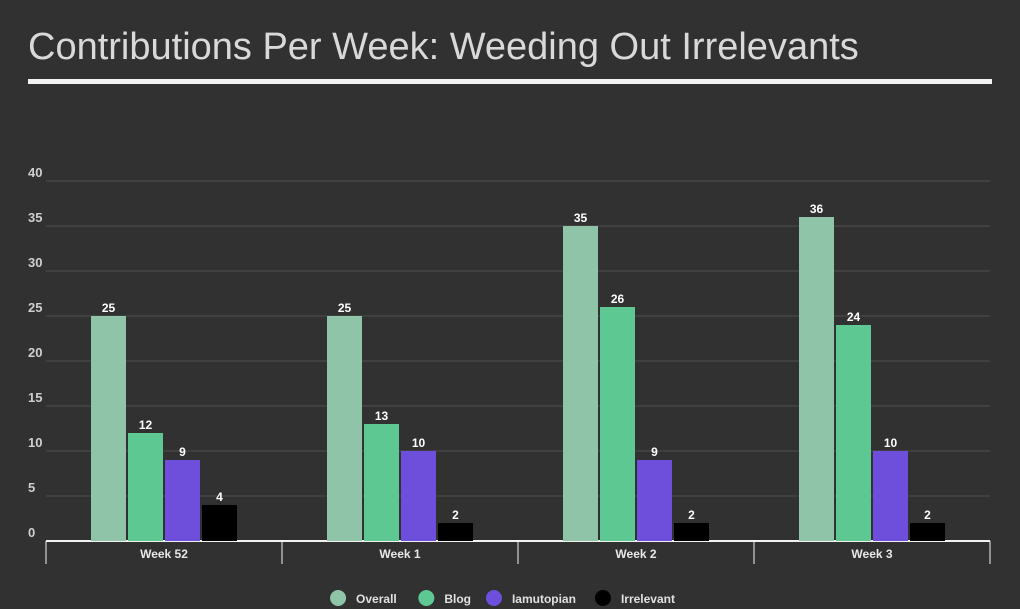 This screenshot has width=1020, height=609. I want to click on data-label: 13, so click(382, 416).